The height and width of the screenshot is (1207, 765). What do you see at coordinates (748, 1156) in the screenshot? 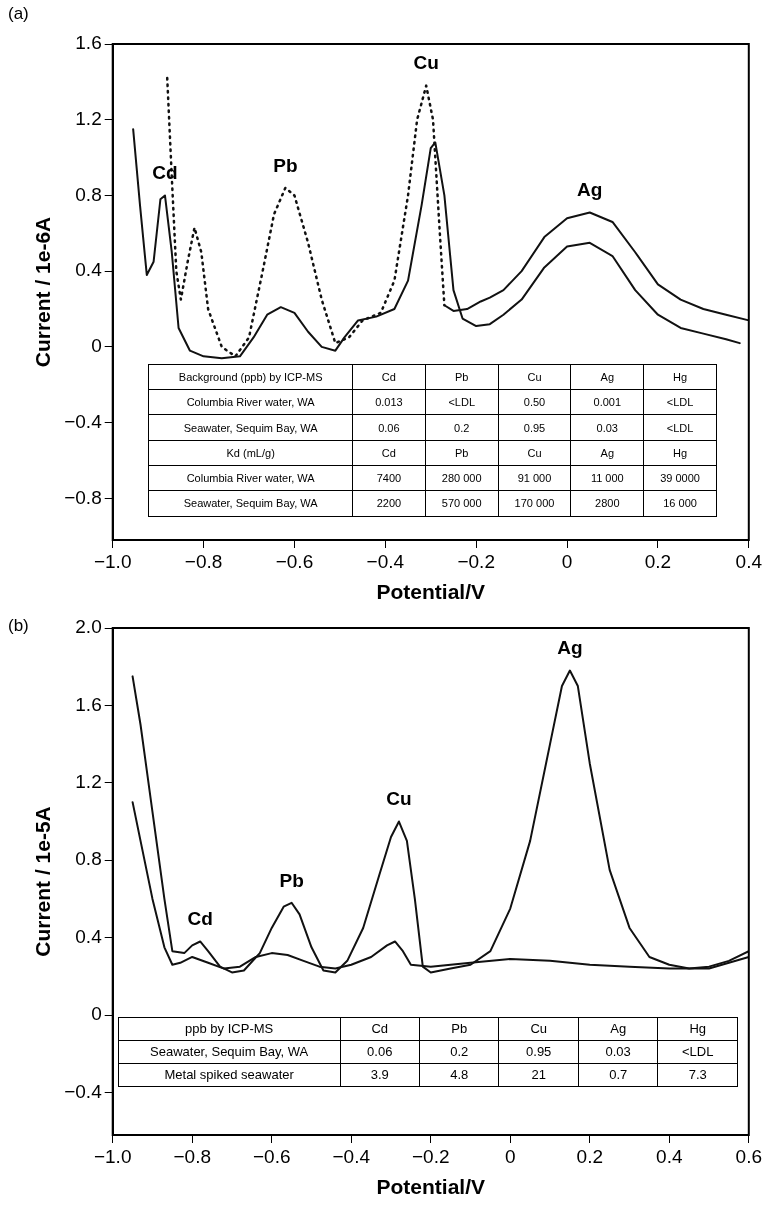
I see `x-tick-label: 0.6` at bounding box center [748, 1156].